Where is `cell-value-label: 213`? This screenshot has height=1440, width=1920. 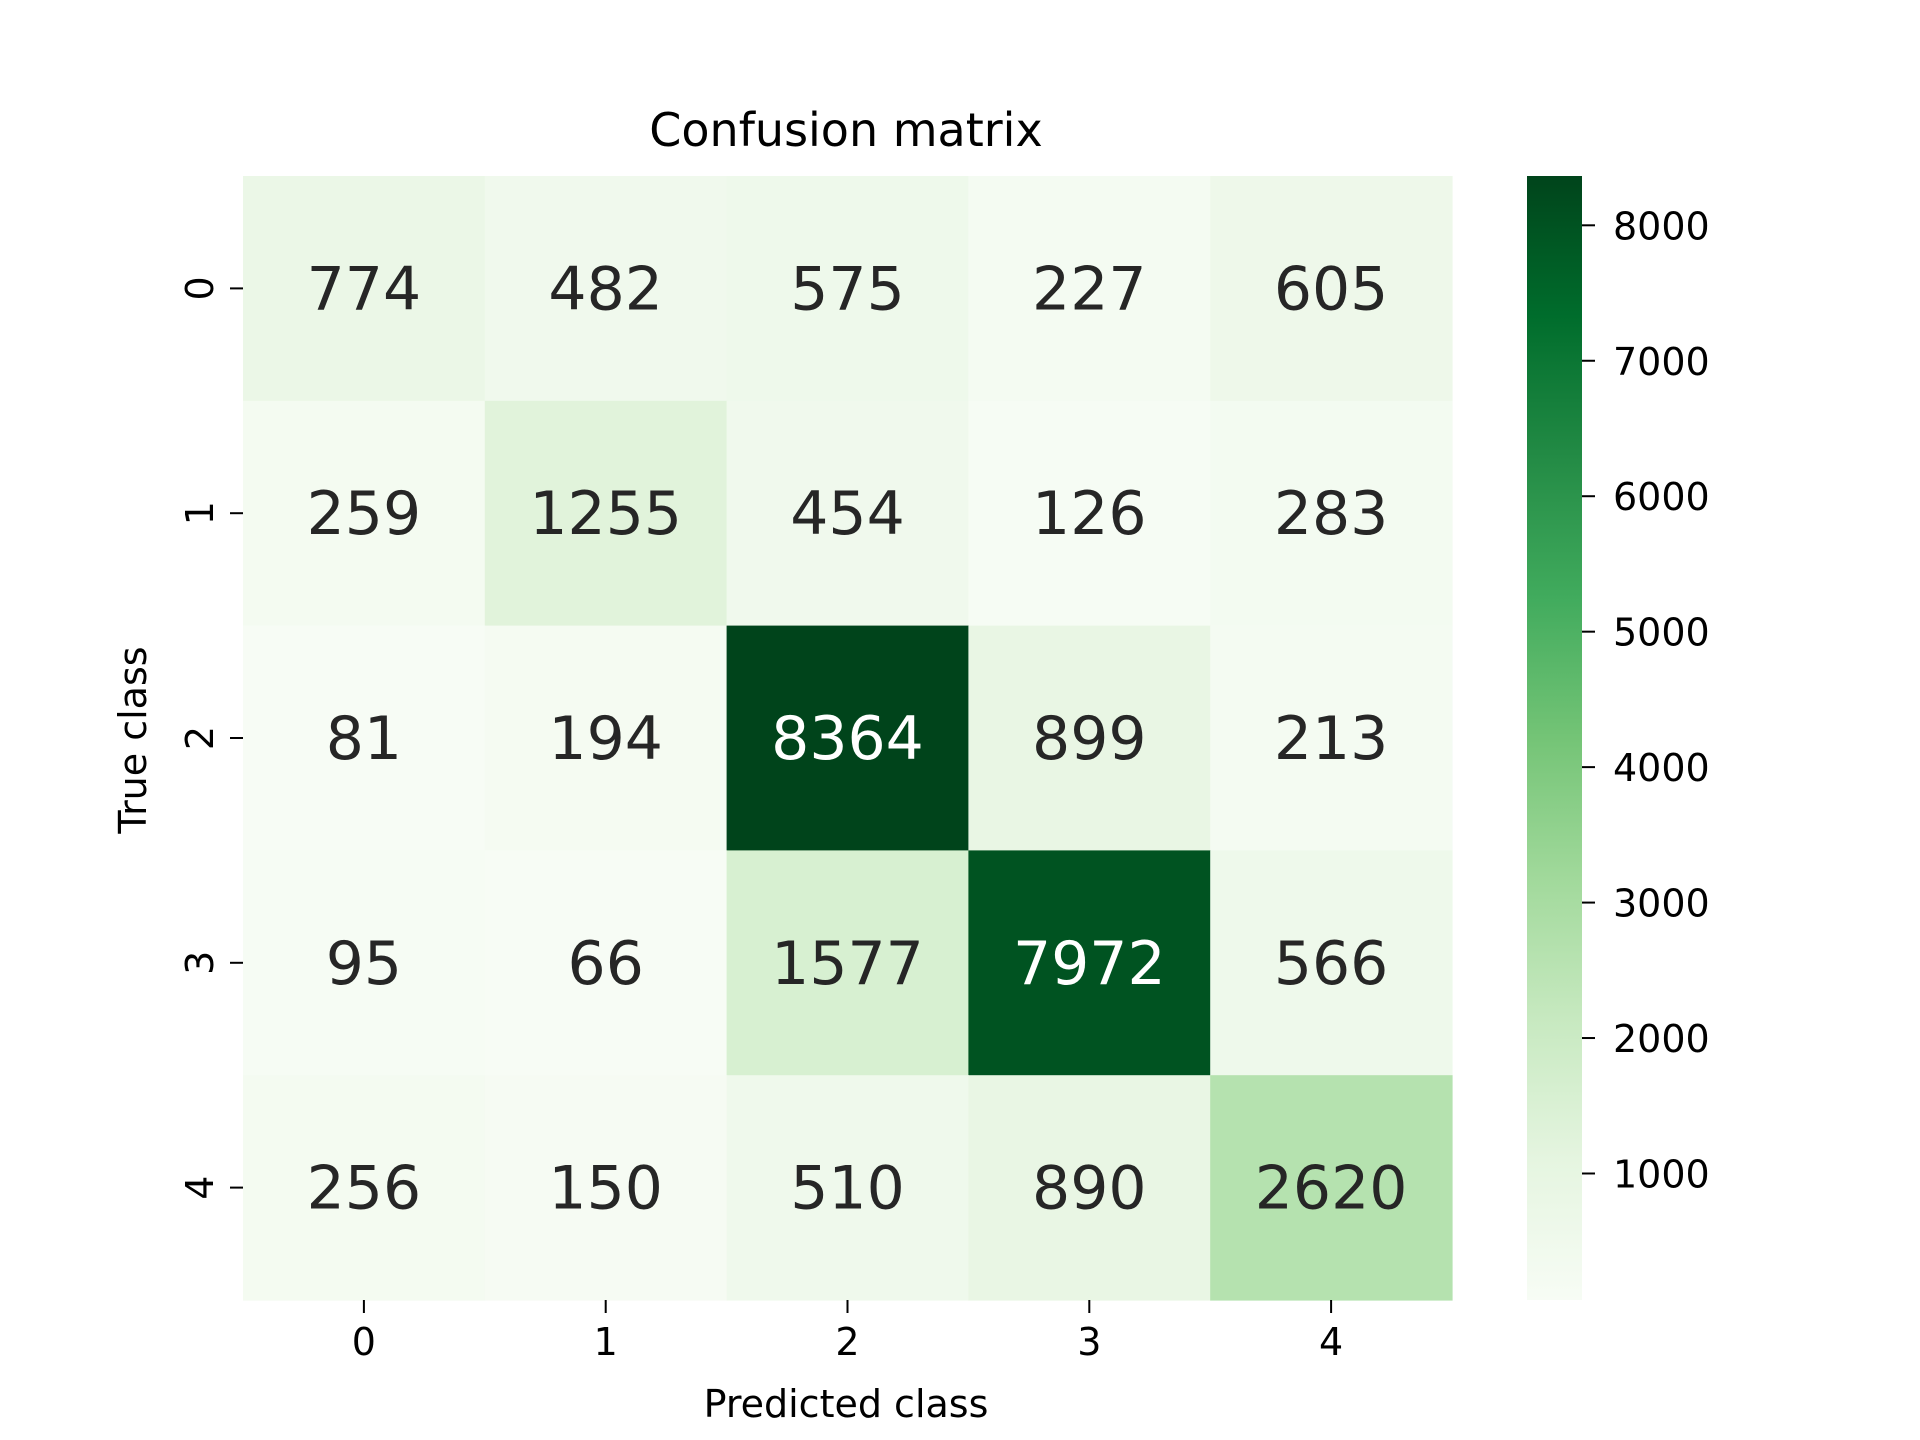 cell-value-label: 213 is located at coordinates (1331, 739).